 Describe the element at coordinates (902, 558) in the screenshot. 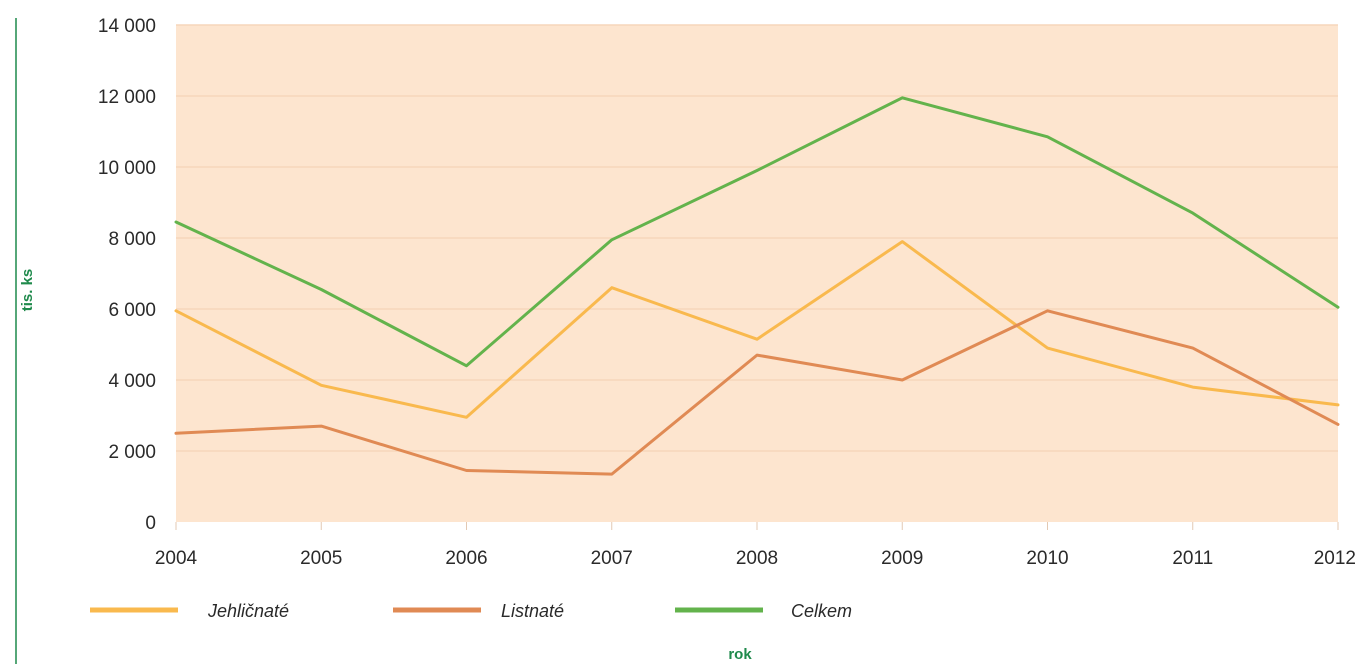

I see `x-tick-label: 2009` at that location.